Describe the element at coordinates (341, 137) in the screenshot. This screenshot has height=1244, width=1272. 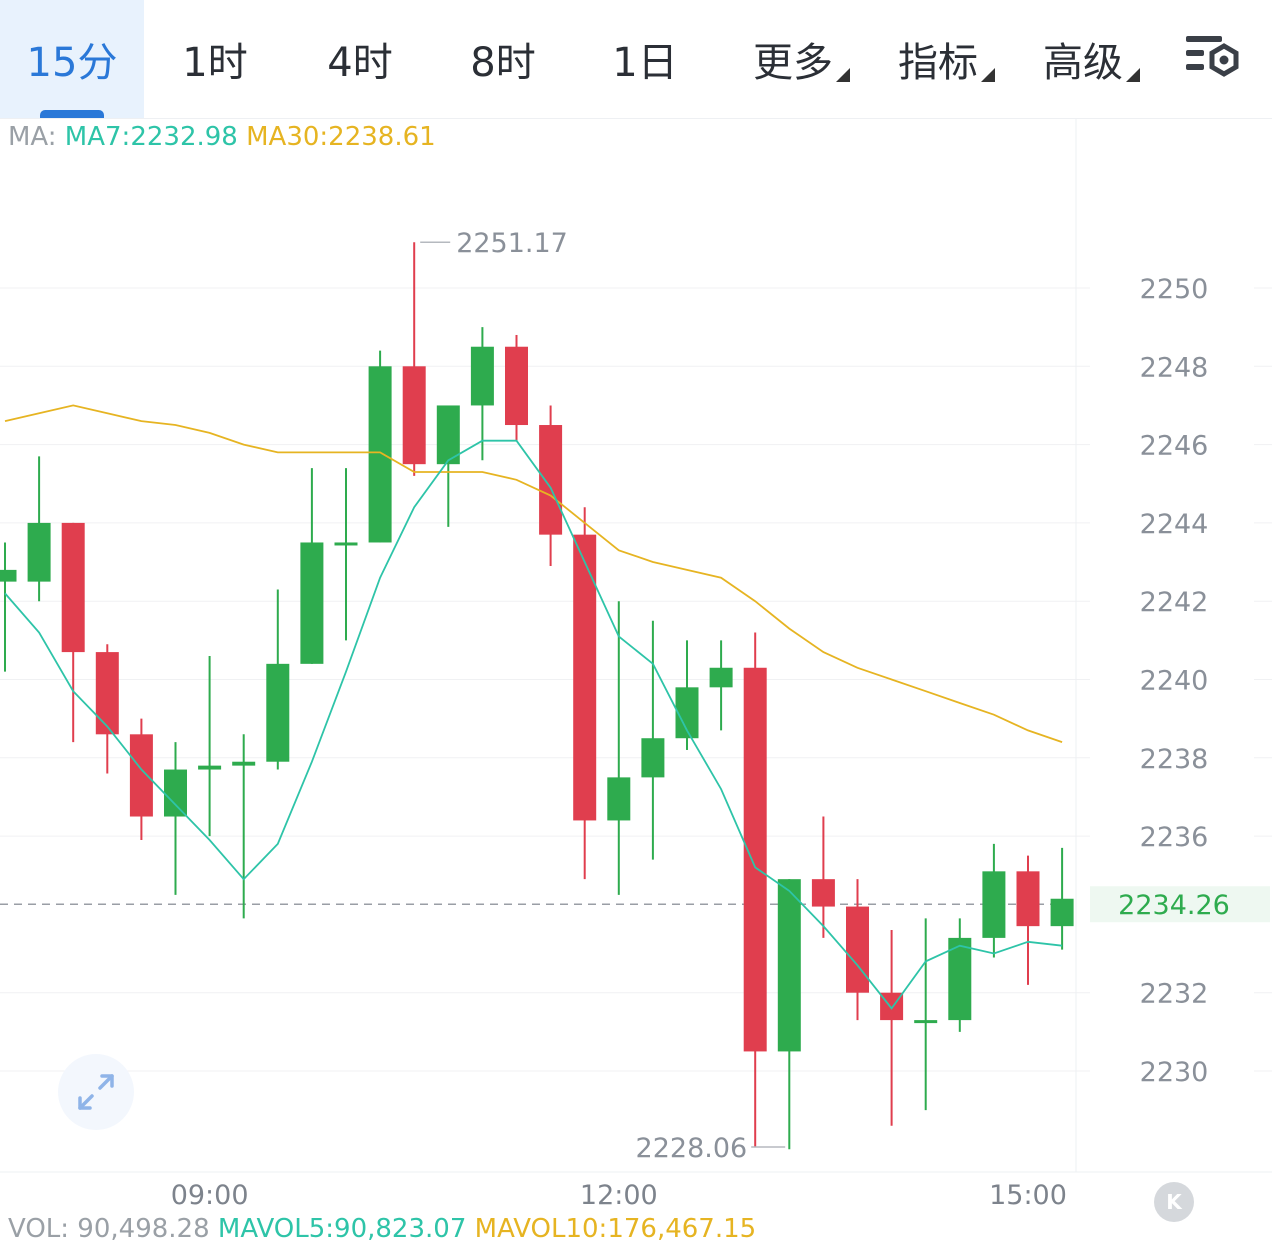
I see `ma30-value: MA30:2238.61` at that location.